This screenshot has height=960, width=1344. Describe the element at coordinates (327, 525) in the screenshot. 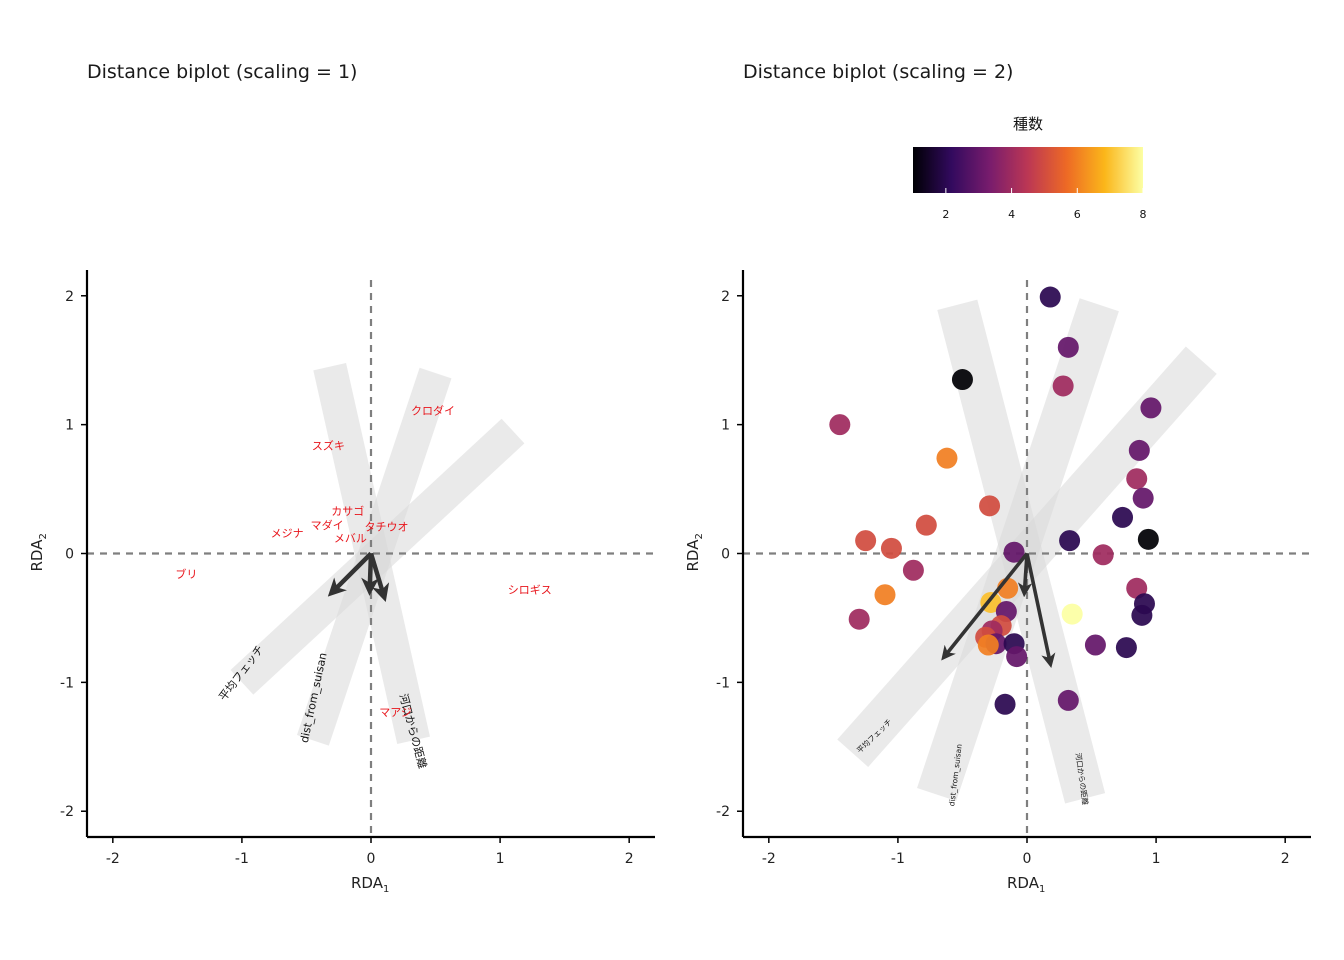

I see `species-label: マダイ` at that location.